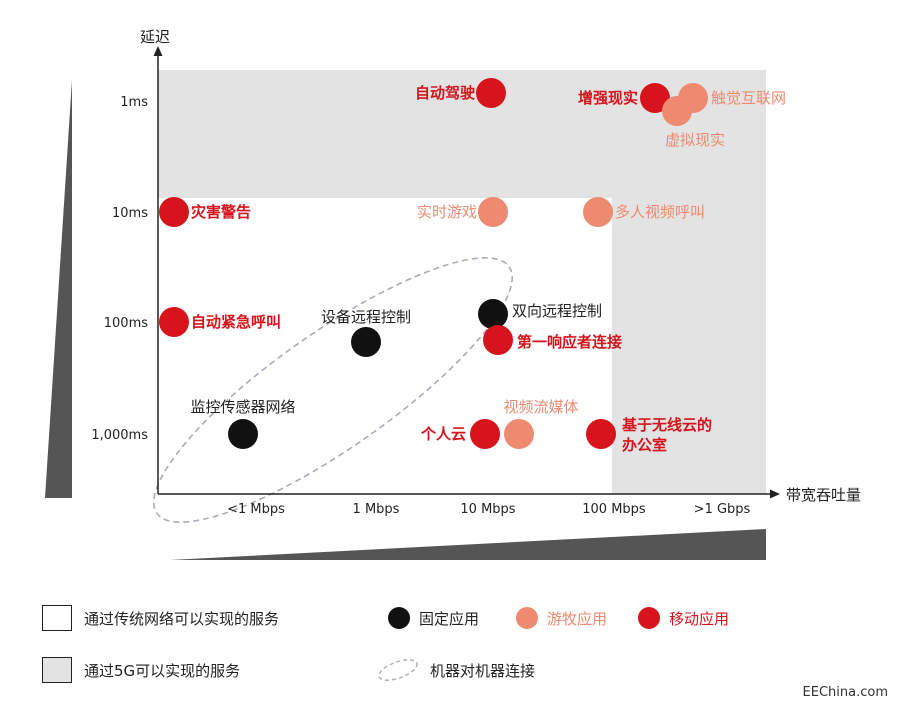 This screenshot has height=710, width=900. Describe the element at coordinates (614, 509) in the screenshot. I see `x-tick-label: 100 Mbps` at that location.